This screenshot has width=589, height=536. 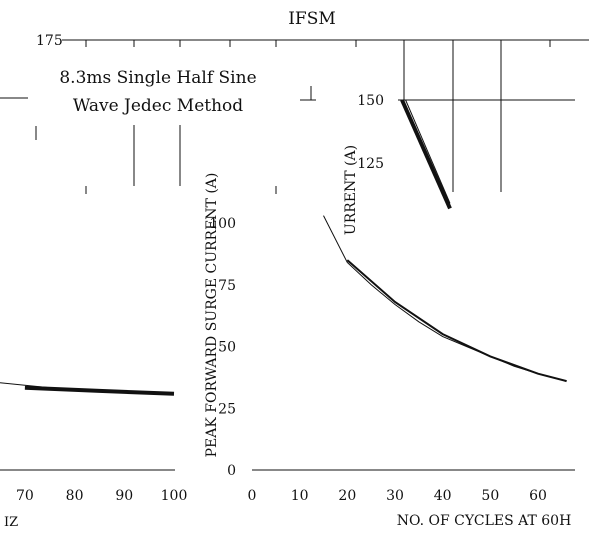 I want to click on right-x-tick-20: 20, so click(x=347, y=496).